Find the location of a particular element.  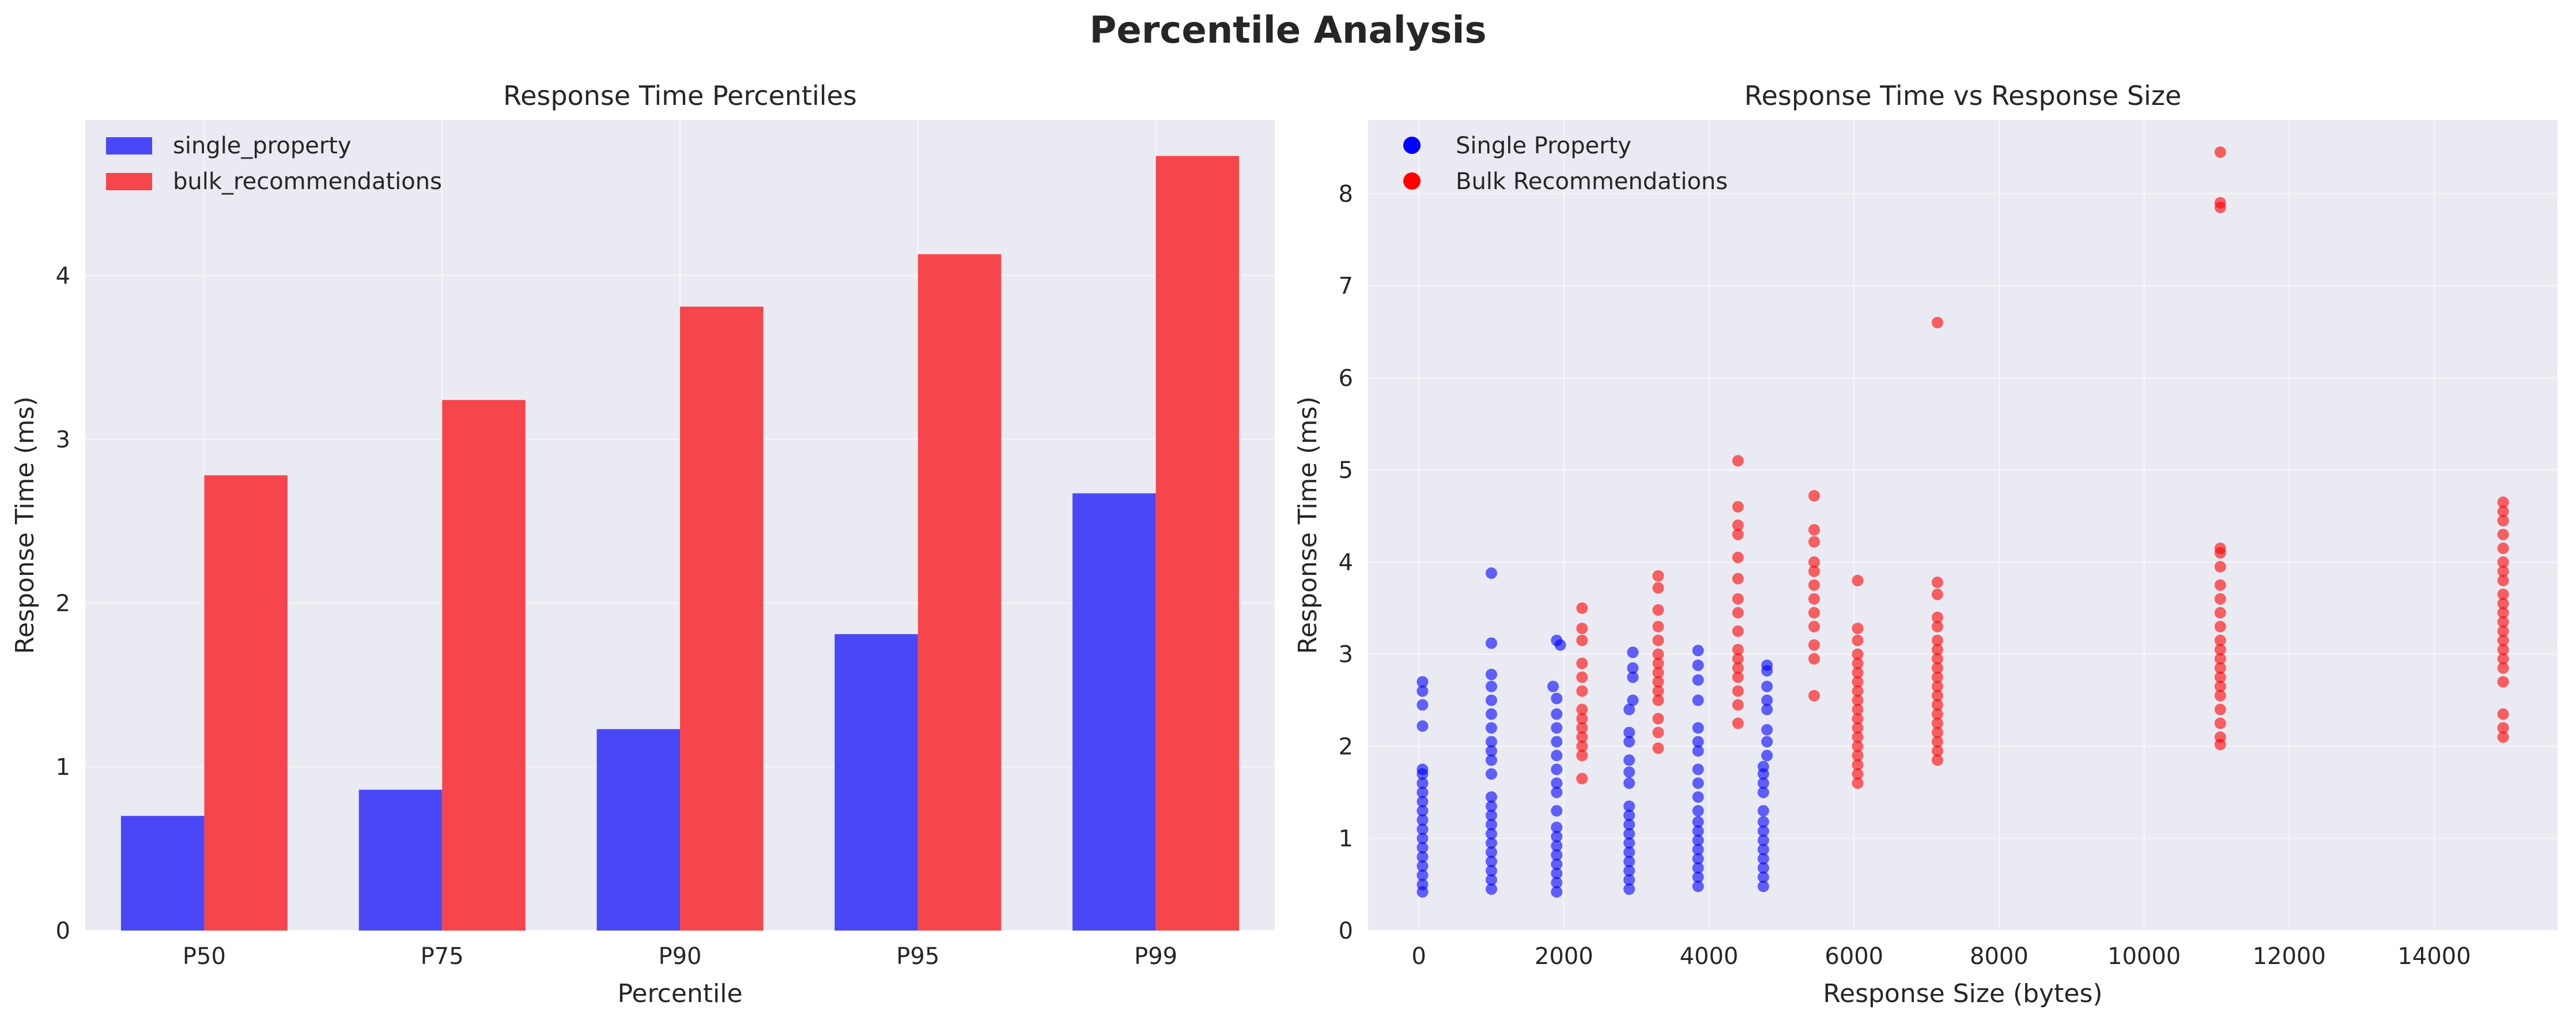

chart2-x-tick-label: 2000 is located at coordinates (1564, 956).